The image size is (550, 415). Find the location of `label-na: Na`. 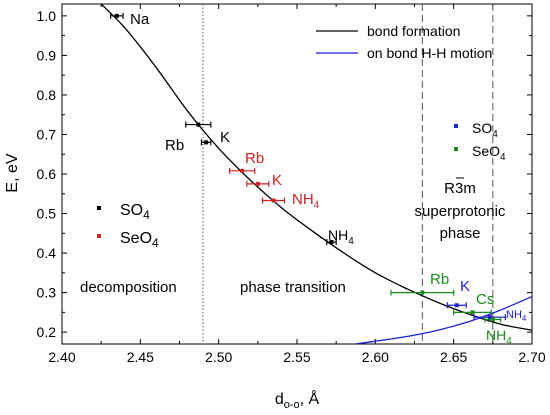

label-na: Na is located at coordinates (140, 19).